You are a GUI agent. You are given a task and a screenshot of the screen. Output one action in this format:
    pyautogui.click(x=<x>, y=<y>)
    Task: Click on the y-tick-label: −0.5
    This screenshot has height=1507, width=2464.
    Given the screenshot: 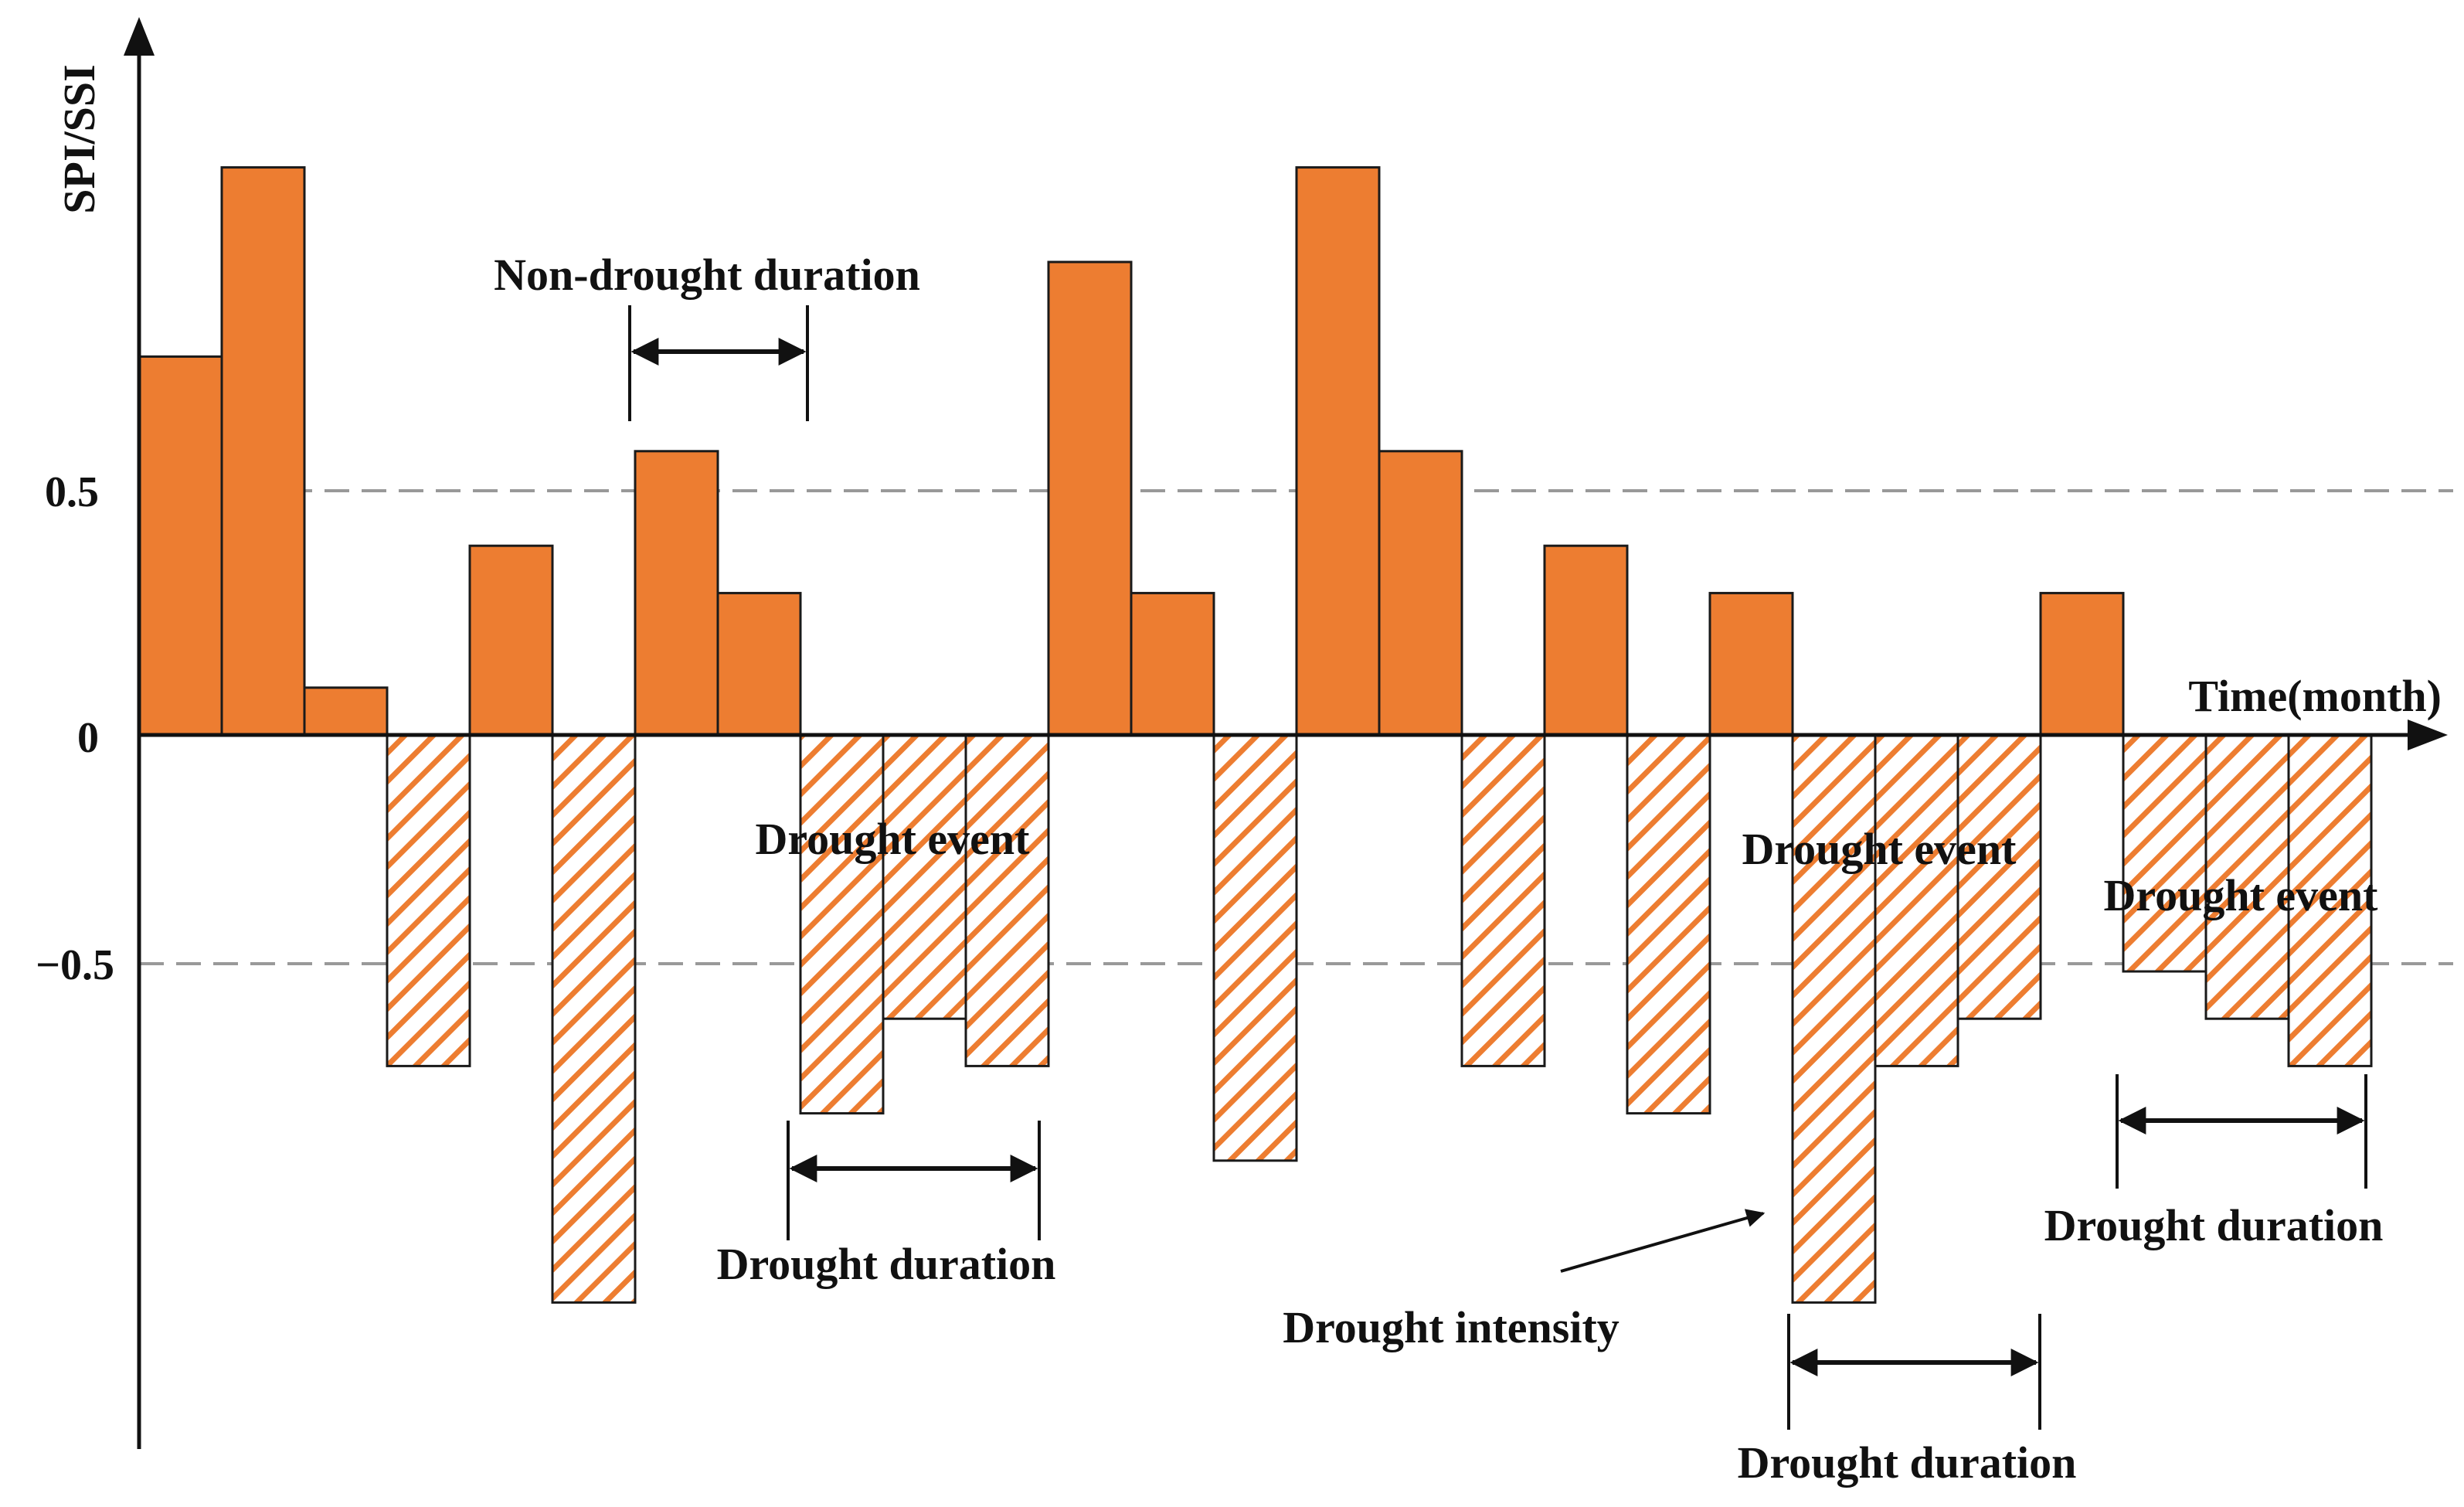 What is the action you would take?
    pyautogui.click(x=75, y=965)
    